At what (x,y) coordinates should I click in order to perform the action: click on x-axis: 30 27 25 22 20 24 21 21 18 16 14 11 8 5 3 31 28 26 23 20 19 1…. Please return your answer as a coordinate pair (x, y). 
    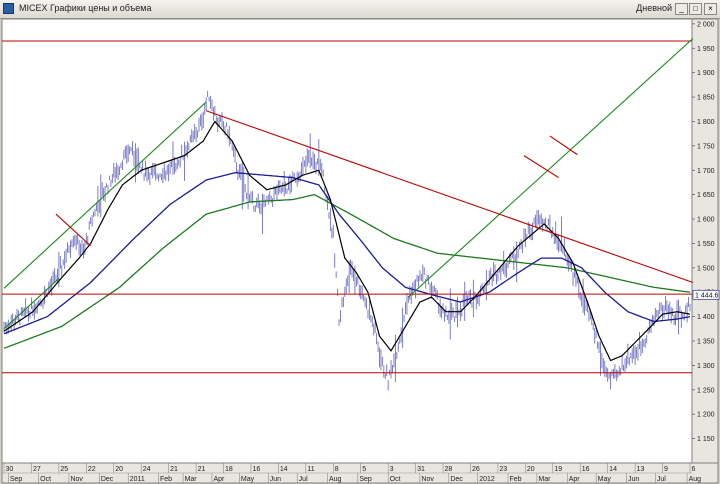
    Looking at the image, I should click on (352, 473).